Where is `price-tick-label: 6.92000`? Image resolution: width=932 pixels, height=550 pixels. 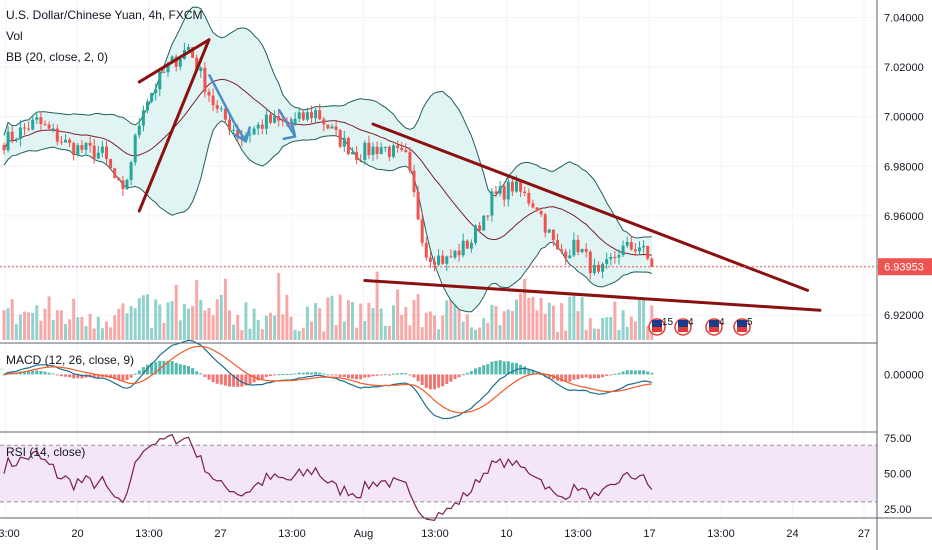 price-tick-label: 6.92000 is located at coordinates (904, 316).